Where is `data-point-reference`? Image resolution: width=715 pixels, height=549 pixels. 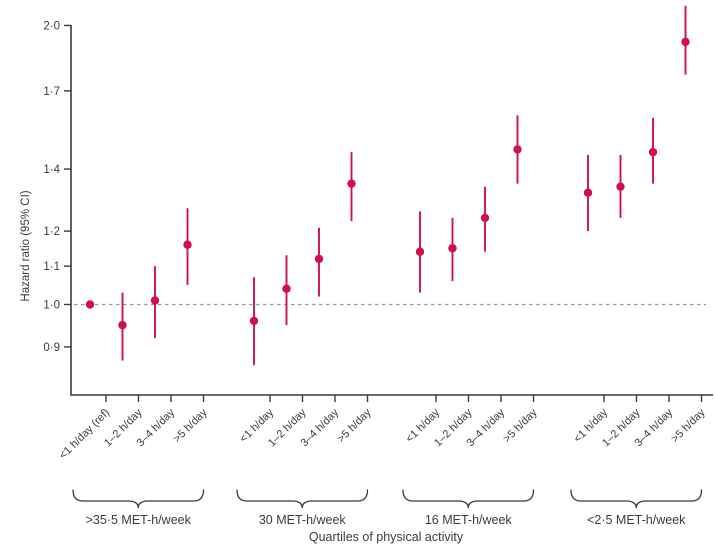 data-point-reference is located at coordinates (90, 304).